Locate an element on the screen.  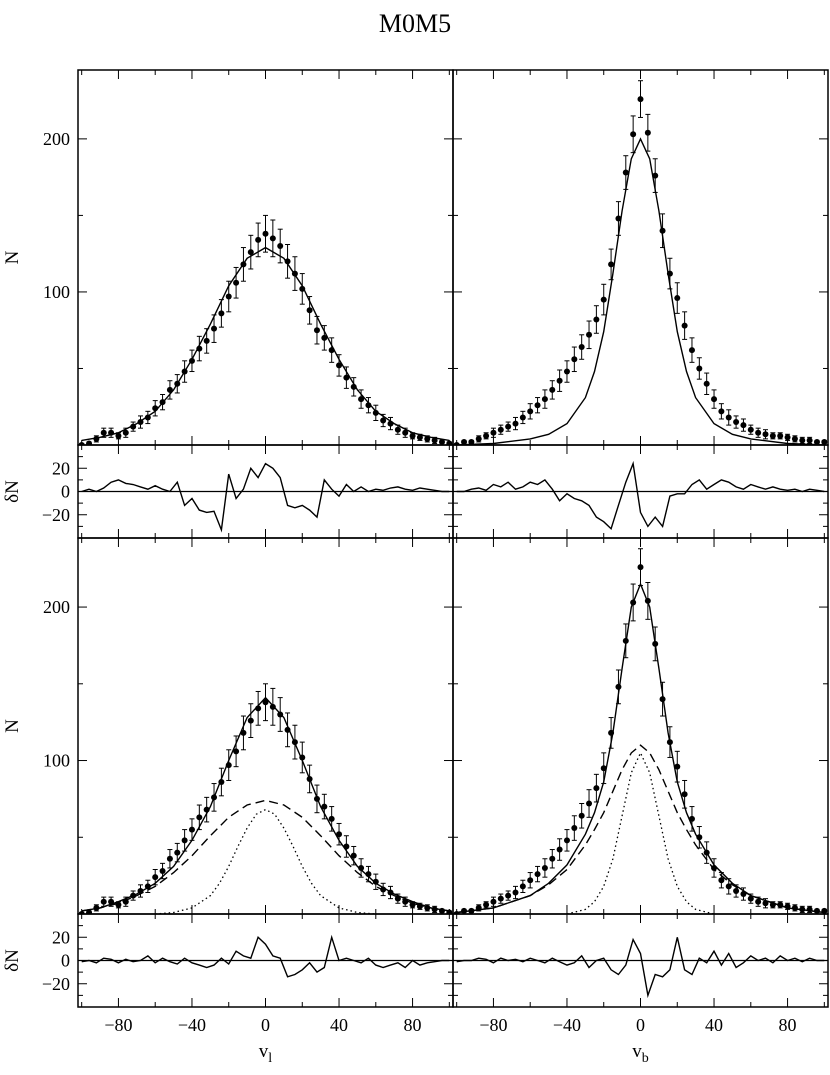
panel-residual-bottom-left: 20 0 −20 δN −80 −40 0 40 80 vl is located at coordinates (228, 989).